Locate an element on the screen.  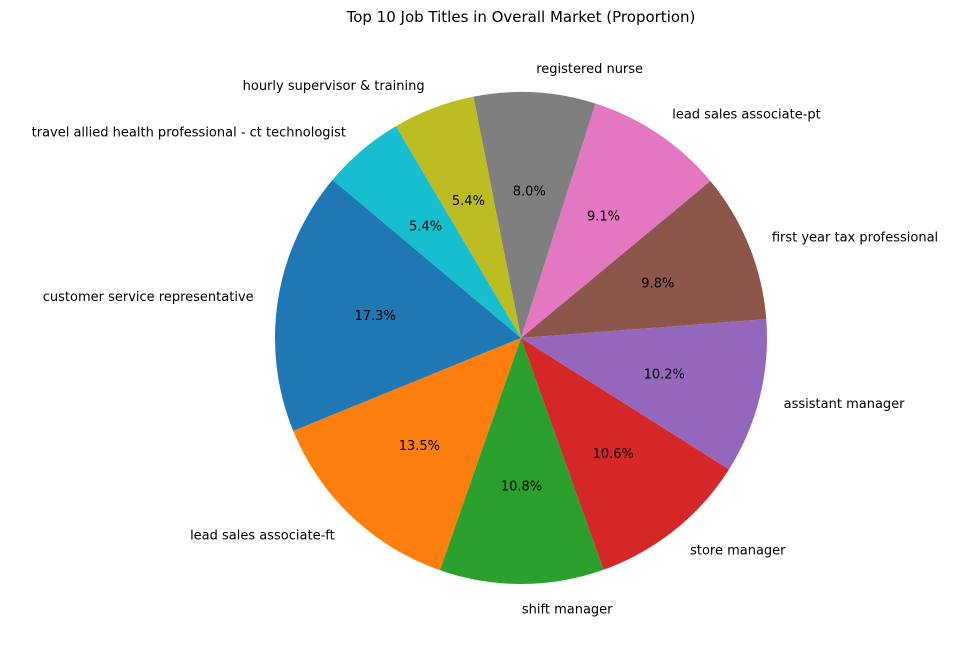
percent-label-travel-allied-health-professional-ct-technologist: 5.4% is located at coordinates (425, 226).